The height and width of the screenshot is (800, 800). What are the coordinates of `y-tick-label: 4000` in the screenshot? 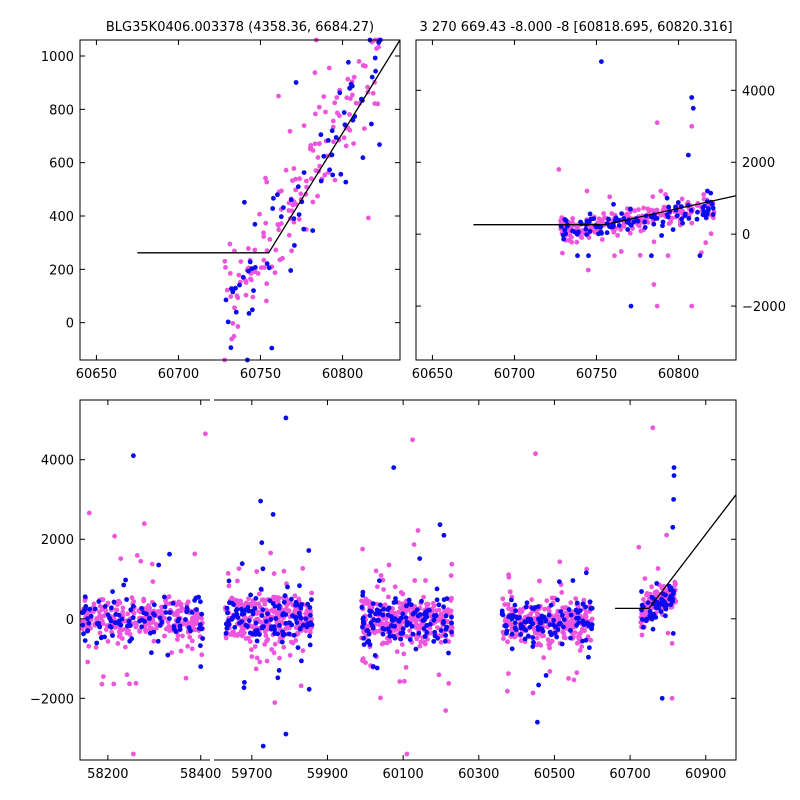 It's located at (758, 91).